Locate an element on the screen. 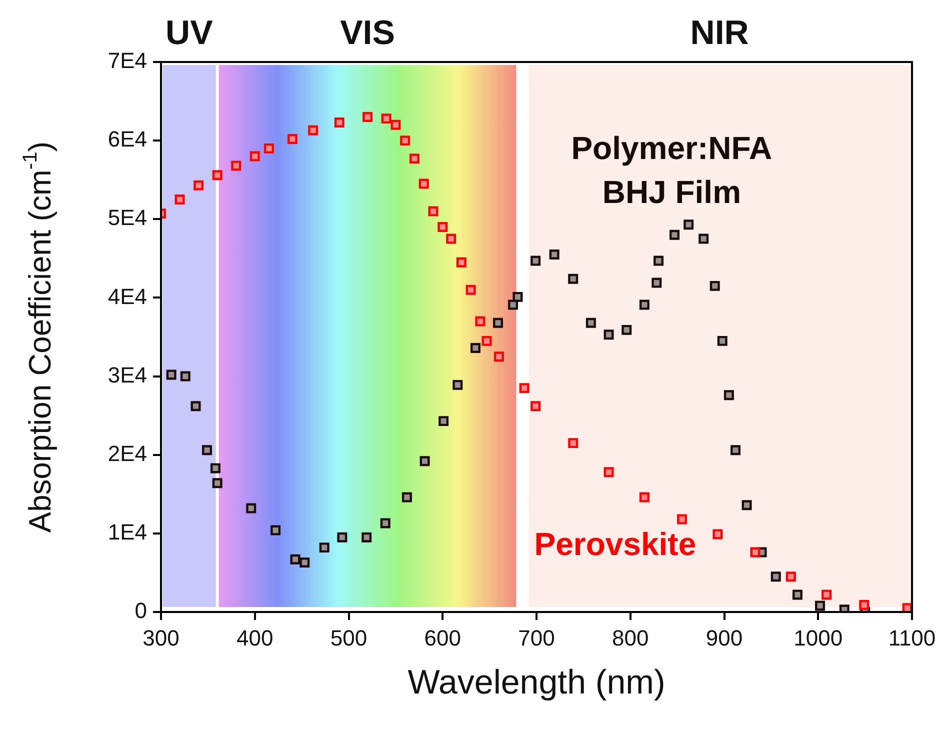 The image size is (950, 732). series-label: Perovskite is located at coordinates (615, 544).